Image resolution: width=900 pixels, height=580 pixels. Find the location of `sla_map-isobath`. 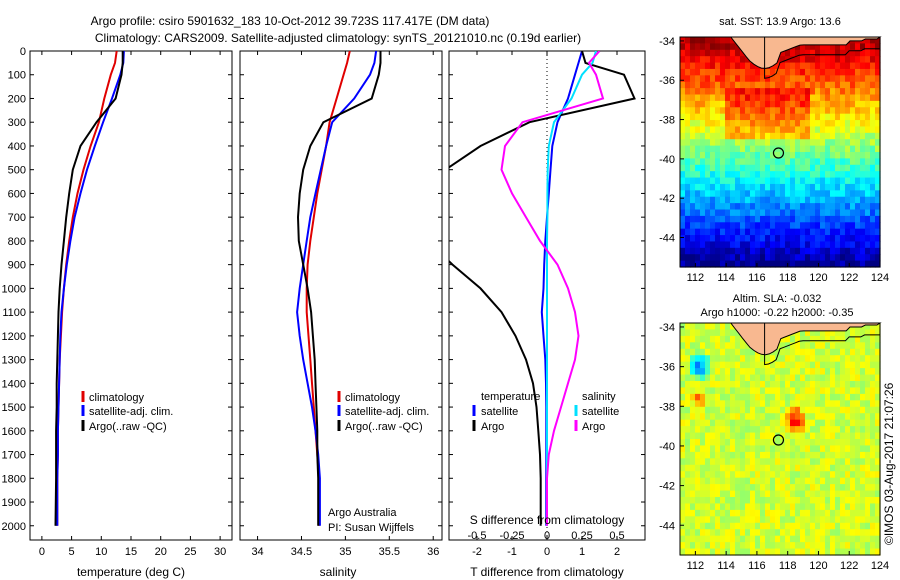

sla_map-isobath is located at coordinates (822, 344).